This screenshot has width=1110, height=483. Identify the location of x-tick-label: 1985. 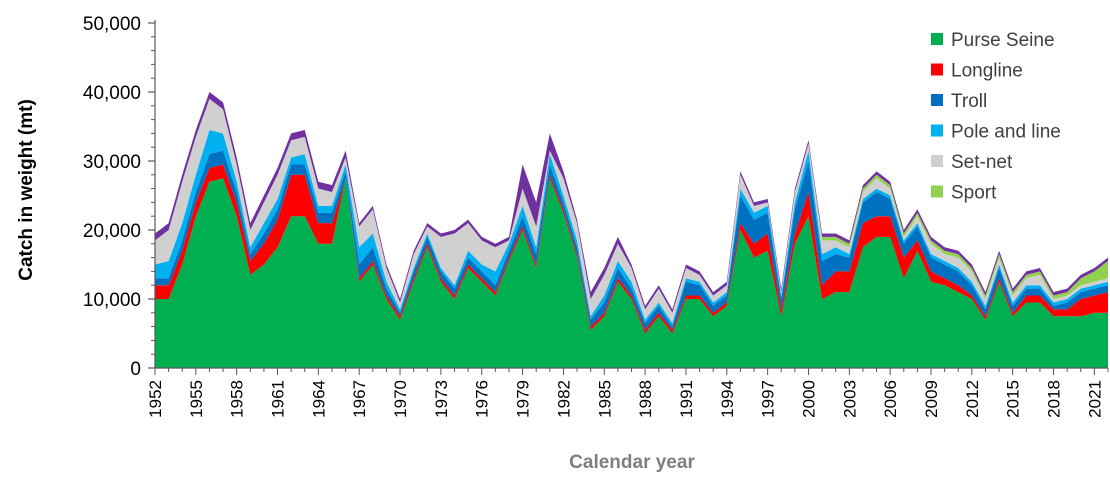
(604, 399).